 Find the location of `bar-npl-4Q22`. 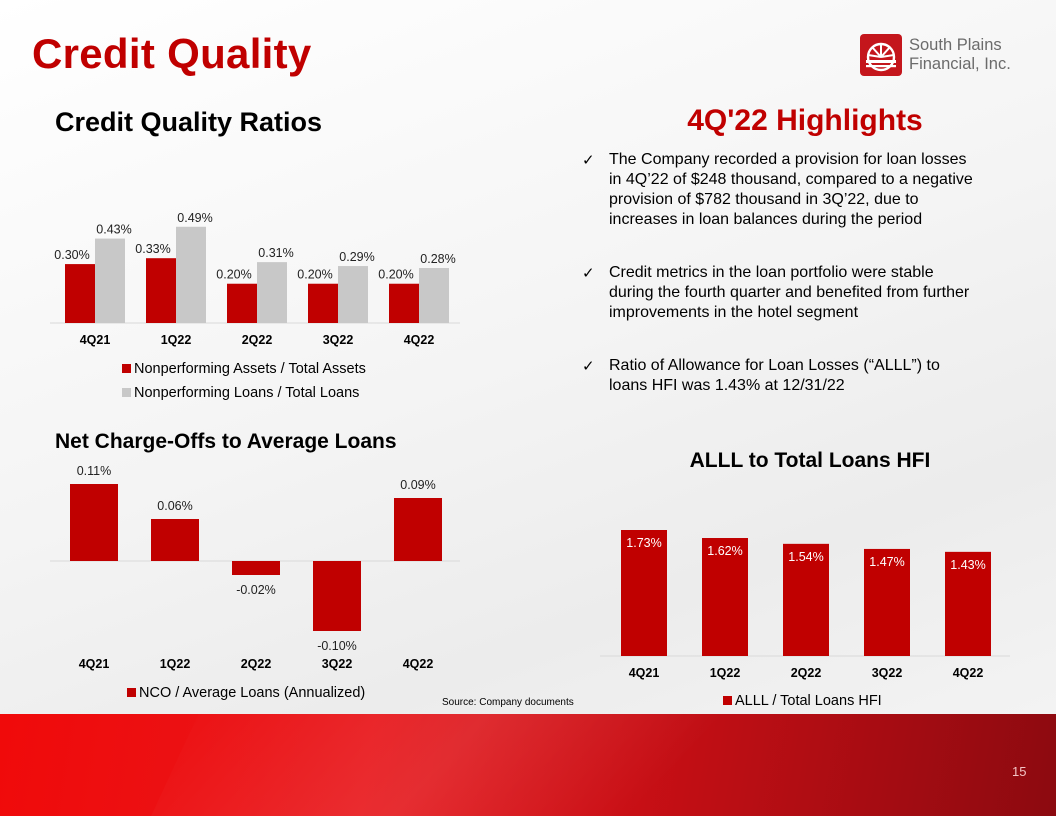

bar-npl-4Q22 is located at coordinates (434, 295).